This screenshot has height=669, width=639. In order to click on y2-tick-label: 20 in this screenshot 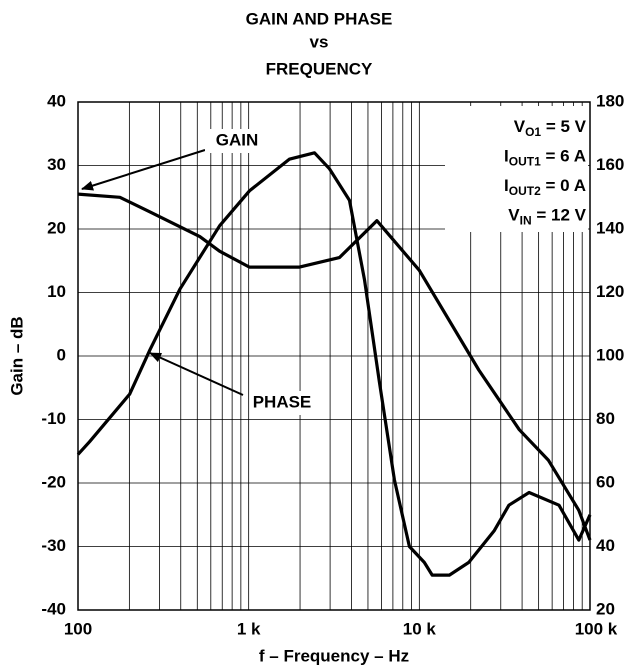, I will do `click(605, 608)`.